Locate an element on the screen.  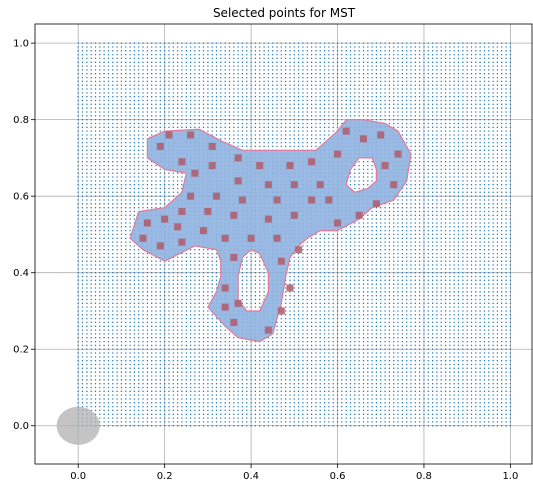
start-disc-layer is located at coordinates (78, 426).